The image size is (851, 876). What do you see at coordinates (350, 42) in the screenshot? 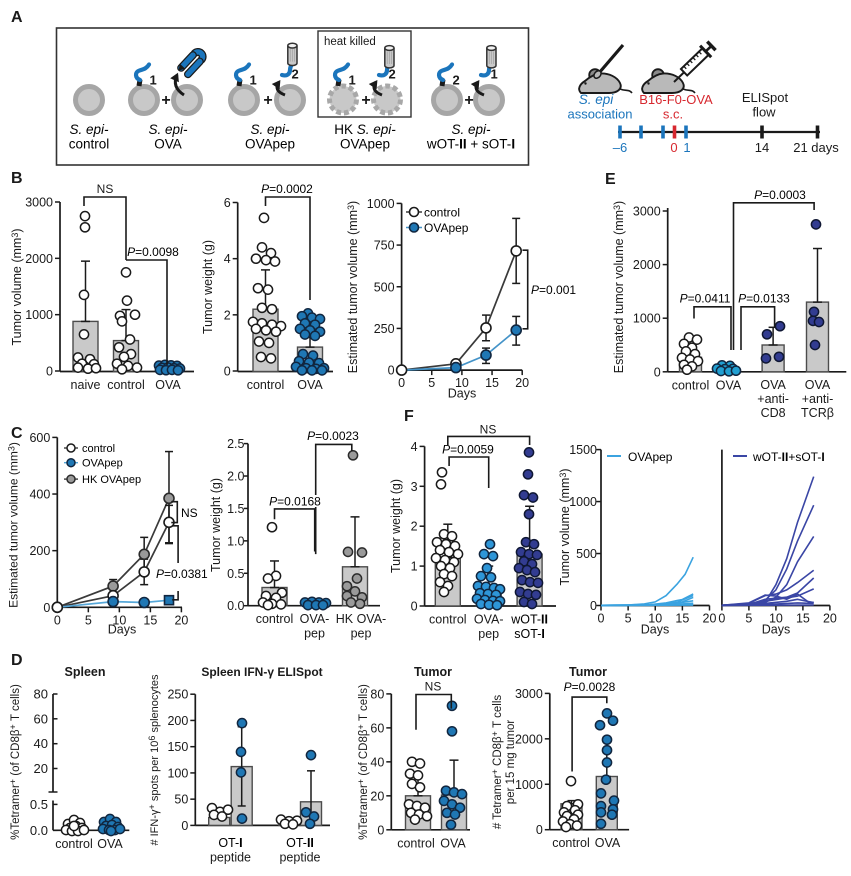
I see `svg-text: heat killed` at bounding box center [350, 42].